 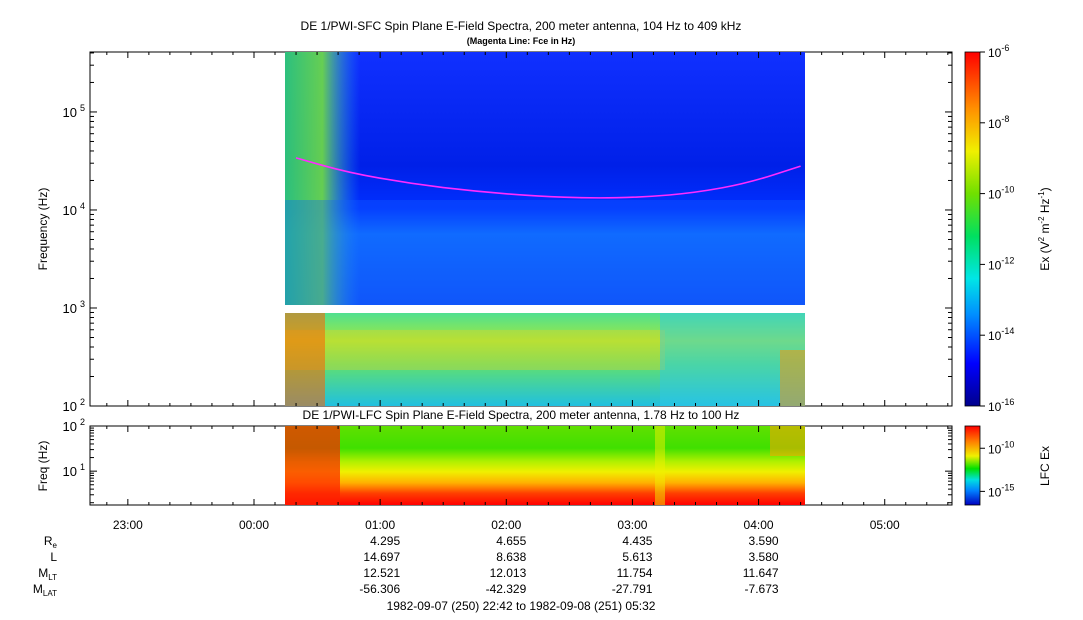 I want to click on ephemeris-value: 8.638, so click(x=511, y=557).